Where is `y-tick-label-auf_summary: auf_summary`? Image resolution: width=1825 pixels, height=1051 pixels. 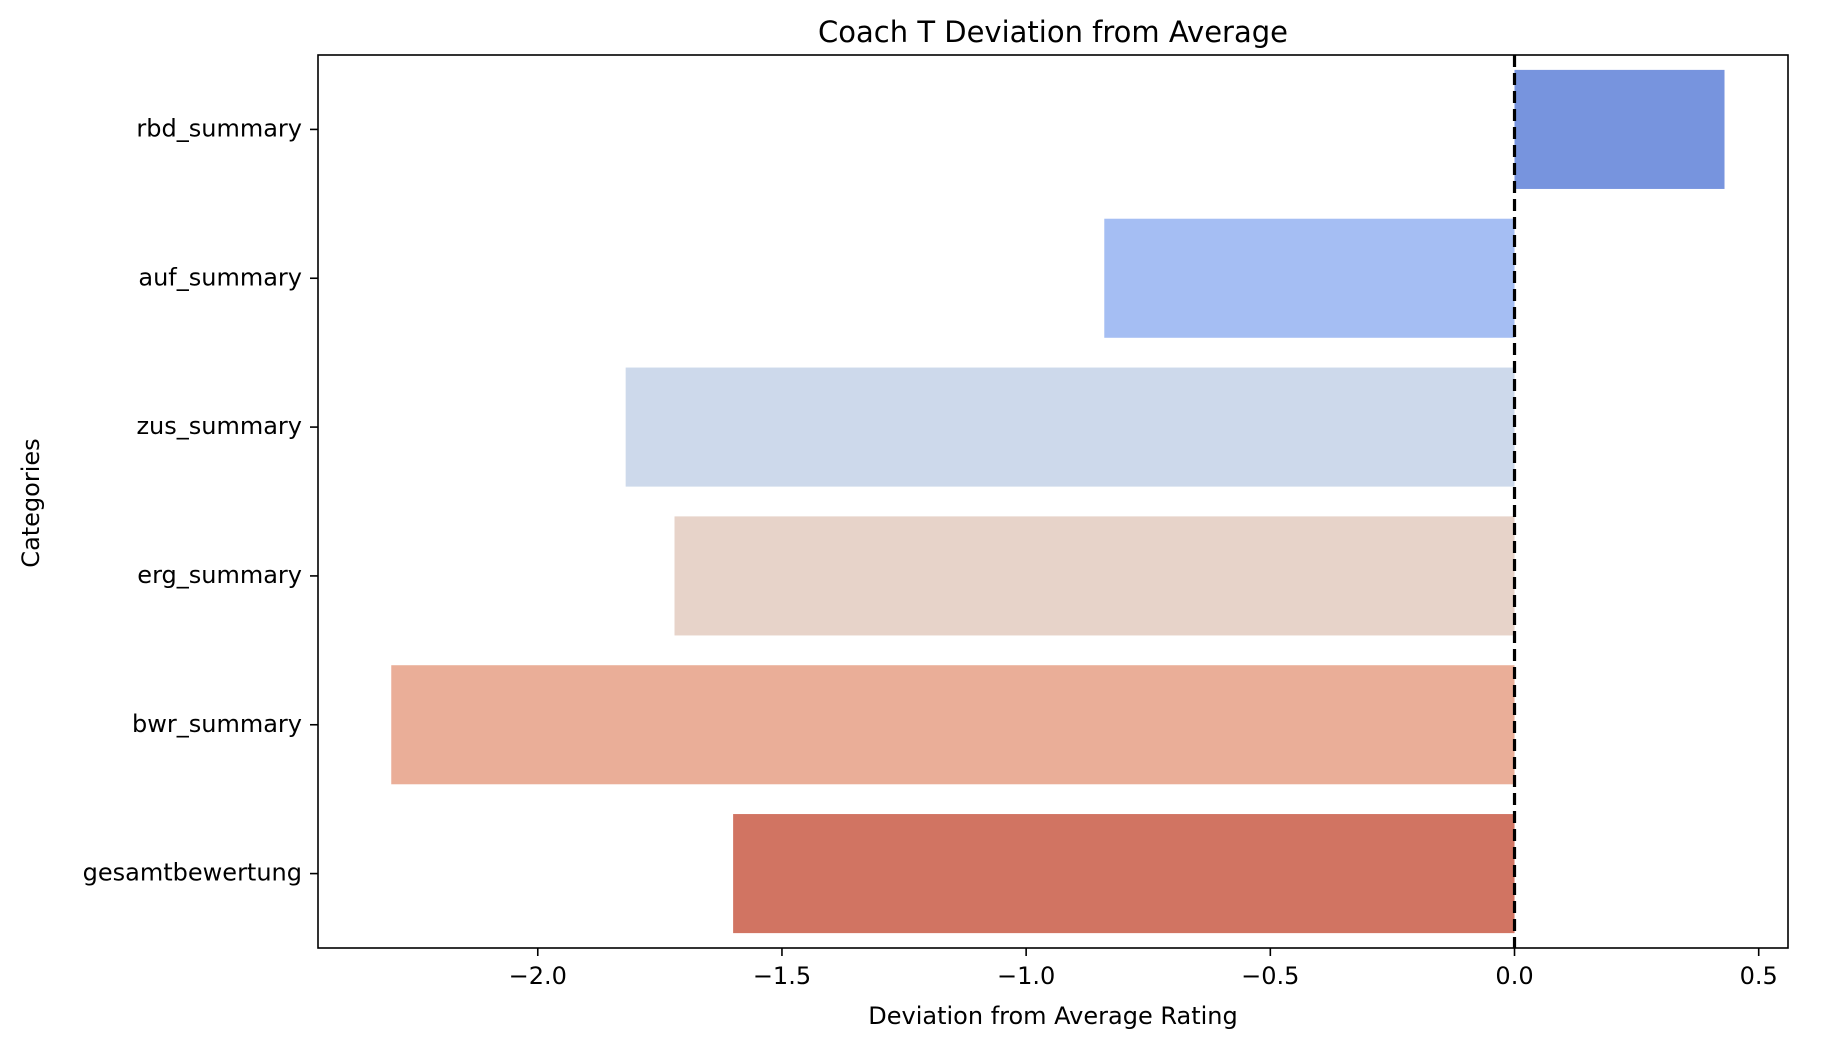 y-tick-label-auf_summary: auf_summary is located at coordinates (220, 277).